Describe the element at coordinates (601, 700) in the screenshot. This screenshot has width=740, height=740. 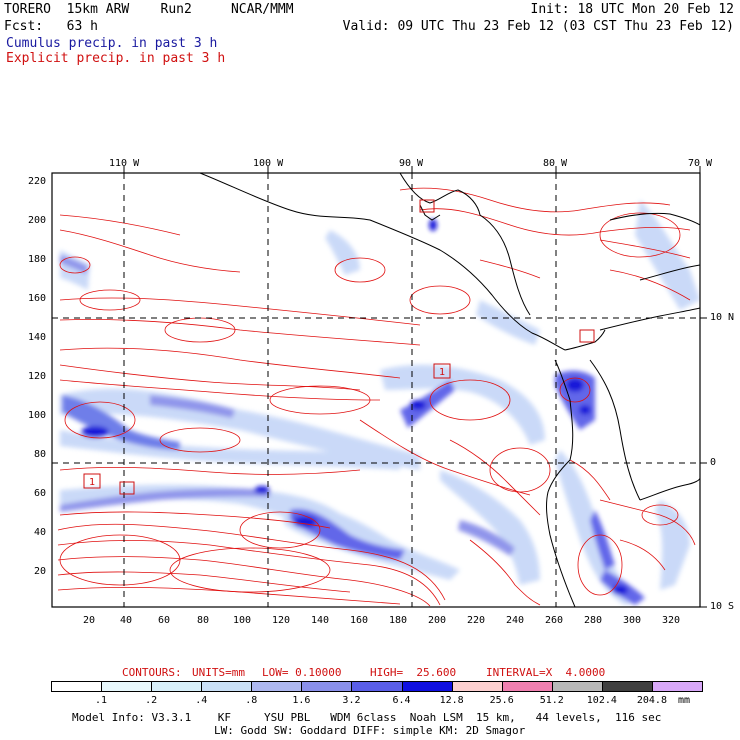
I see `colorbar-label: 102.4` at that location.